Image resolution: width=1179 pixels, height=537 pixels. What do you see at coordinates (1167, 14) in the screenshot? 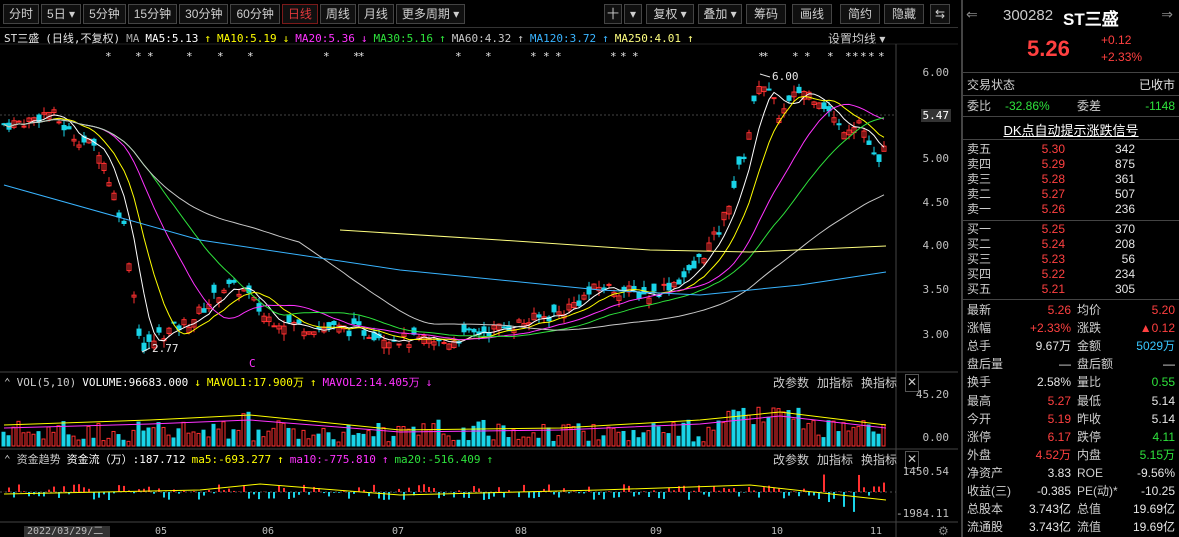
I see `next-stock-icon: ⇒` at bounding box center [1167, 14].